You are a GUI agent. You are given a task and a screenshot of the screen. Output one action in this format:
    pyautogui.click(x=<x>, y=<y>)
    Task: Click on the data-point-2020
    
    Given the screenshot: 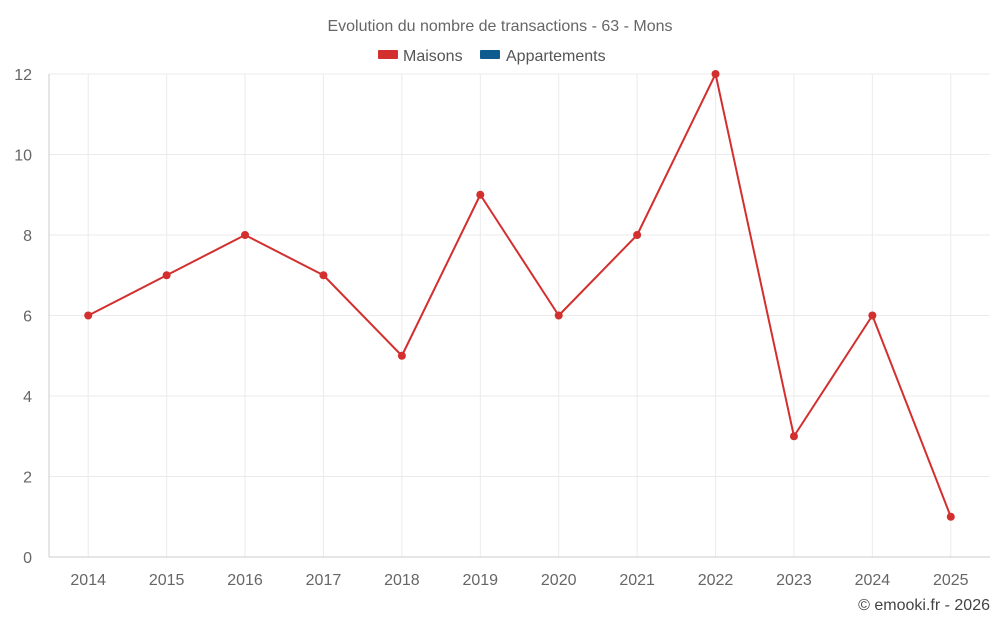 What is the action you would take?
    pyautogui.click(x=558, y=315)
    